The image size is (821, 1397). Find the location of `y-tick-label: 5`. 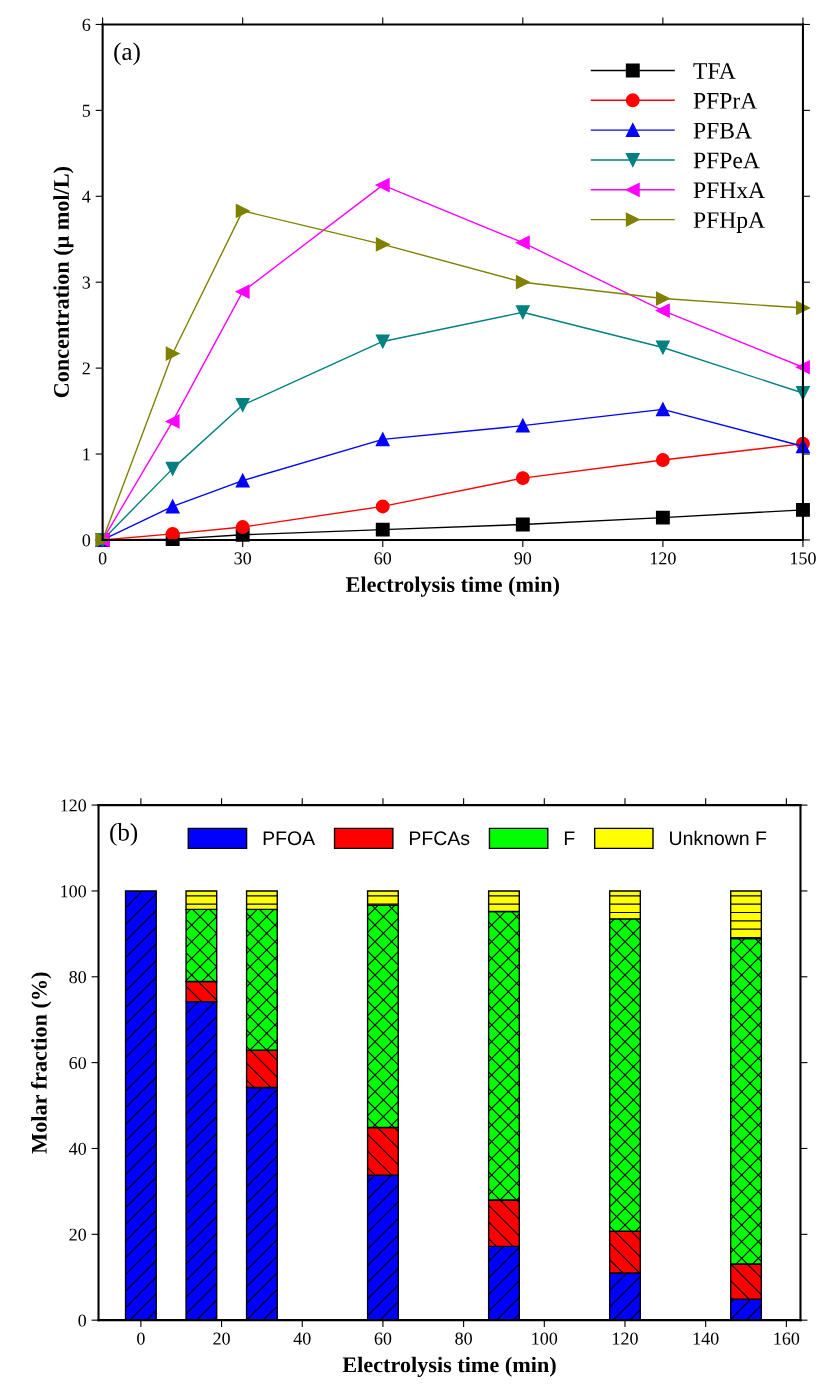

y-tick-label: 5 is located at coordinates (86, 110).